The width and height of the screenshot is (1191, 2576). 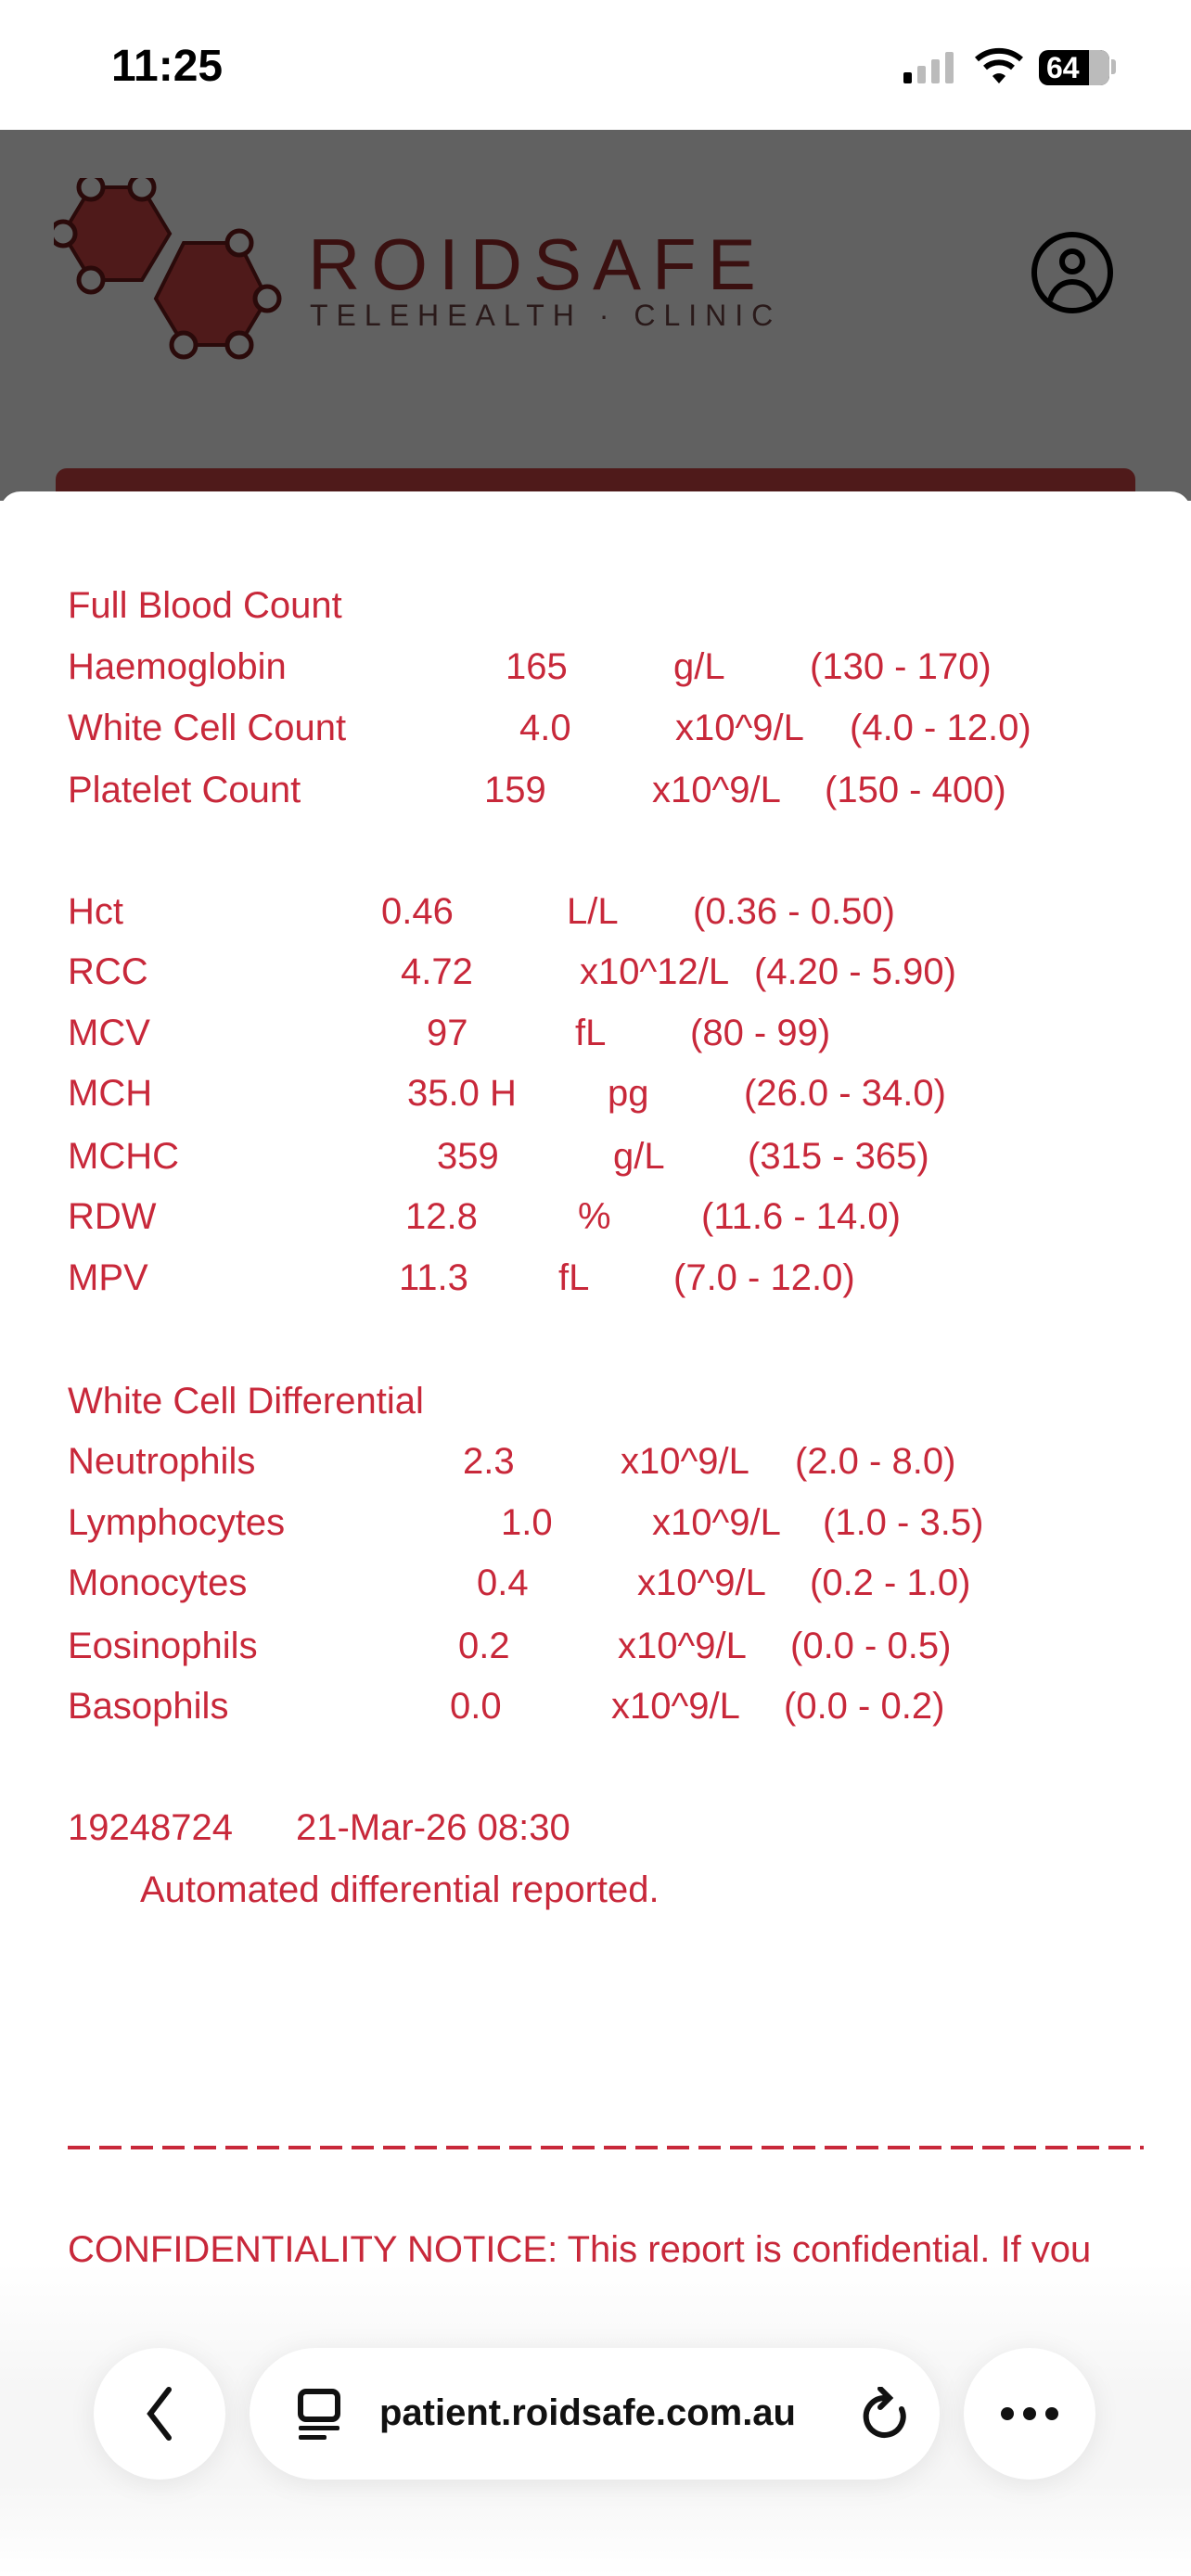 I want to click on test-value: 0.46, so click(x=417, y=911).